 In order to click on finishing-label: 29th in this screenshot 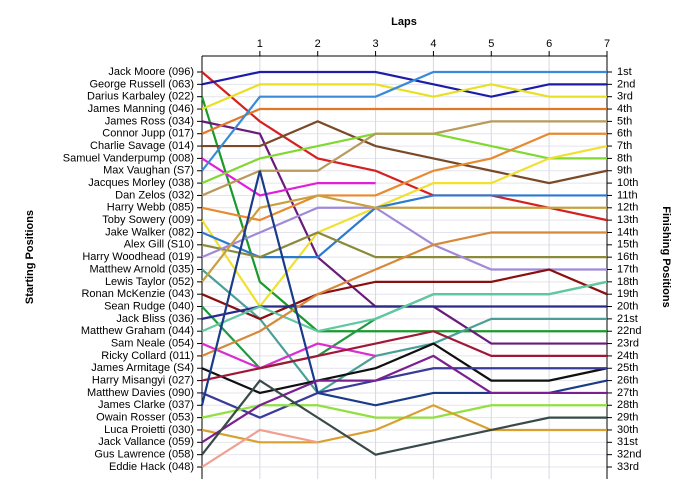, I will do `click(627, 418)`.